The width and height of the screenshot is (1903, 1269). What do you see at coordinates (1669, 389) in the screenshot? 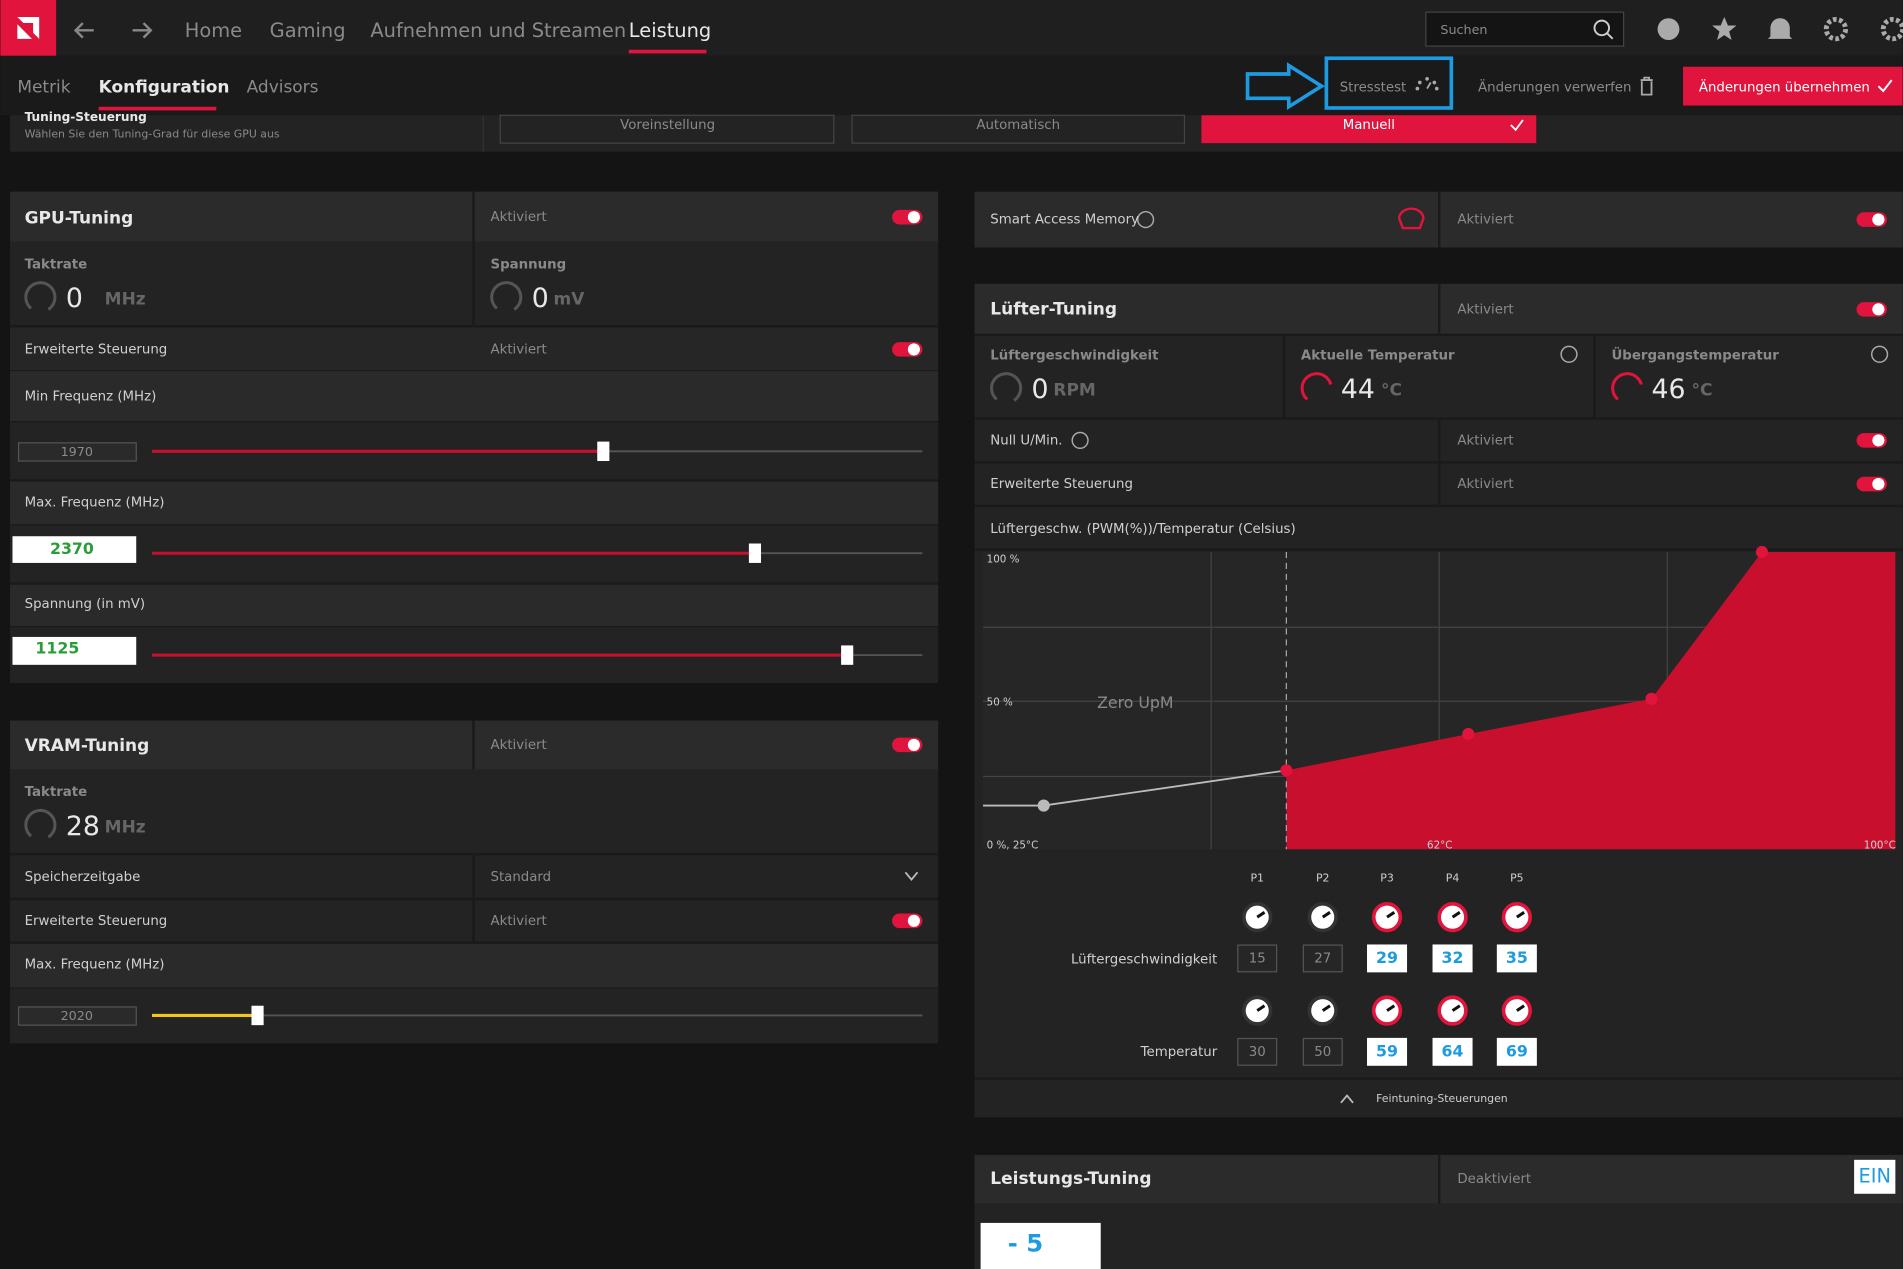
I see `metric-value: 46` at bounding box center [1669, 389].